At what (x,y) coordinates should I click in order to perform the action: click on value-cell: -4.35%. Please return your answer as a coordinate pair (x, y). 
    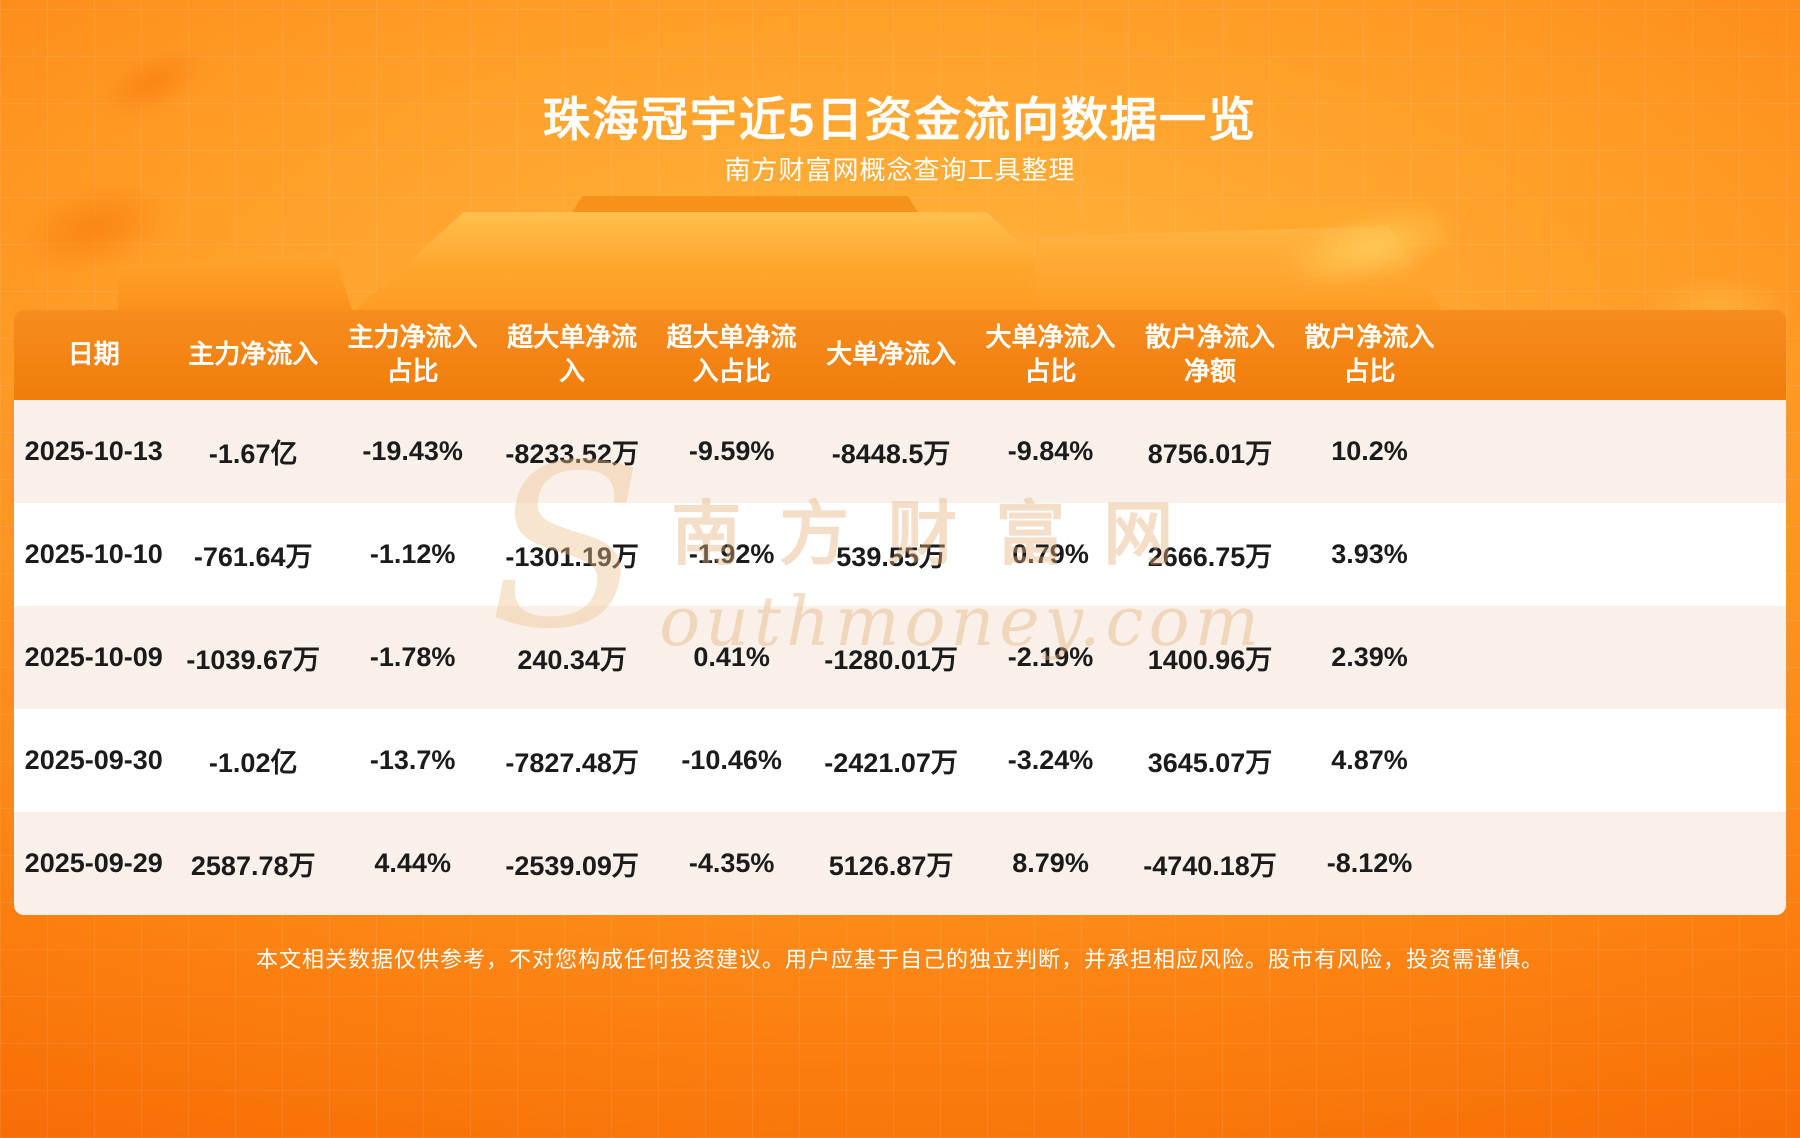
    Looking at the image, I should click on (731, 863).